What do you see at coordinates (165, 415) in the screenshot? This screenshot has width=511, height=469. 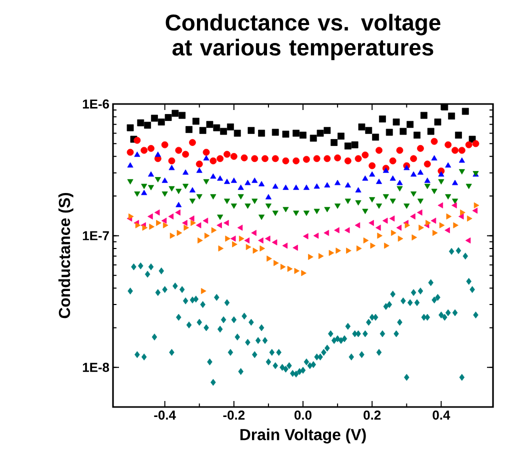 I see `x-tick-label: -0.4` at bounding box center [165, 415].